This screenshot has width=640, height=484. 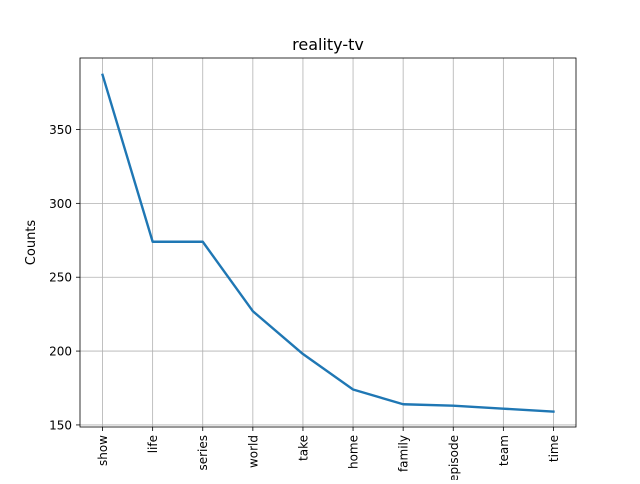 I want to click on y-tick-label: 150, so click(x=60, y=425).